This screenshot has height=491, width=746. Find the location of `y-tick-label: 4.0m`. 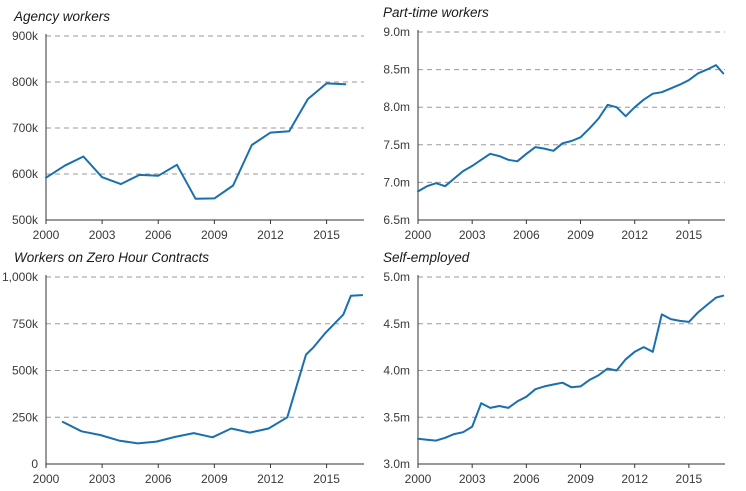

y-tick-label: 4.0m is located at coordinates (396, 371).